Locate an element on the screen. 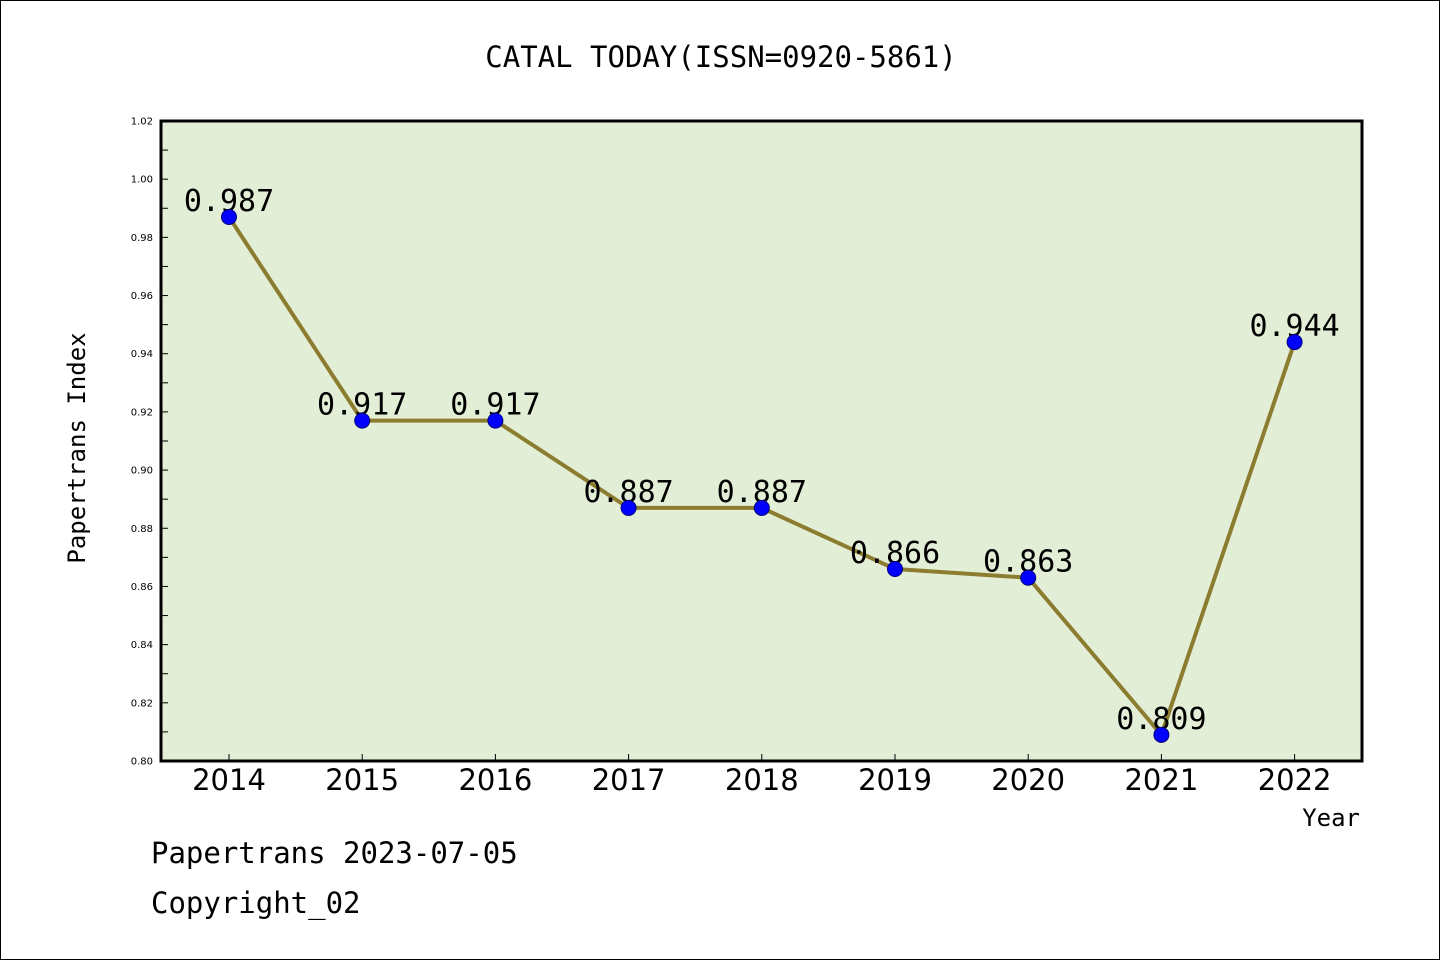 This screenshot has width=1440, height=961. y-tick-label: 0.96 is located at coordinates (142, 296).